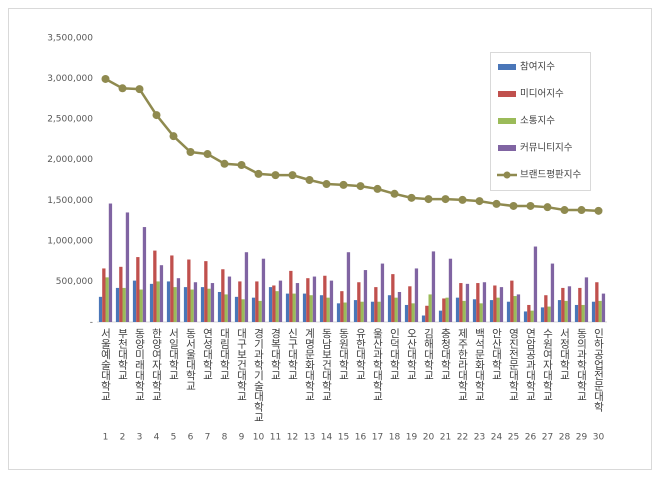 This screenshot has width=660, height=478. Describe the element at coordinates (70, 39) in the screenshot. I see `y-tick-label: 3,500,000` at that location.